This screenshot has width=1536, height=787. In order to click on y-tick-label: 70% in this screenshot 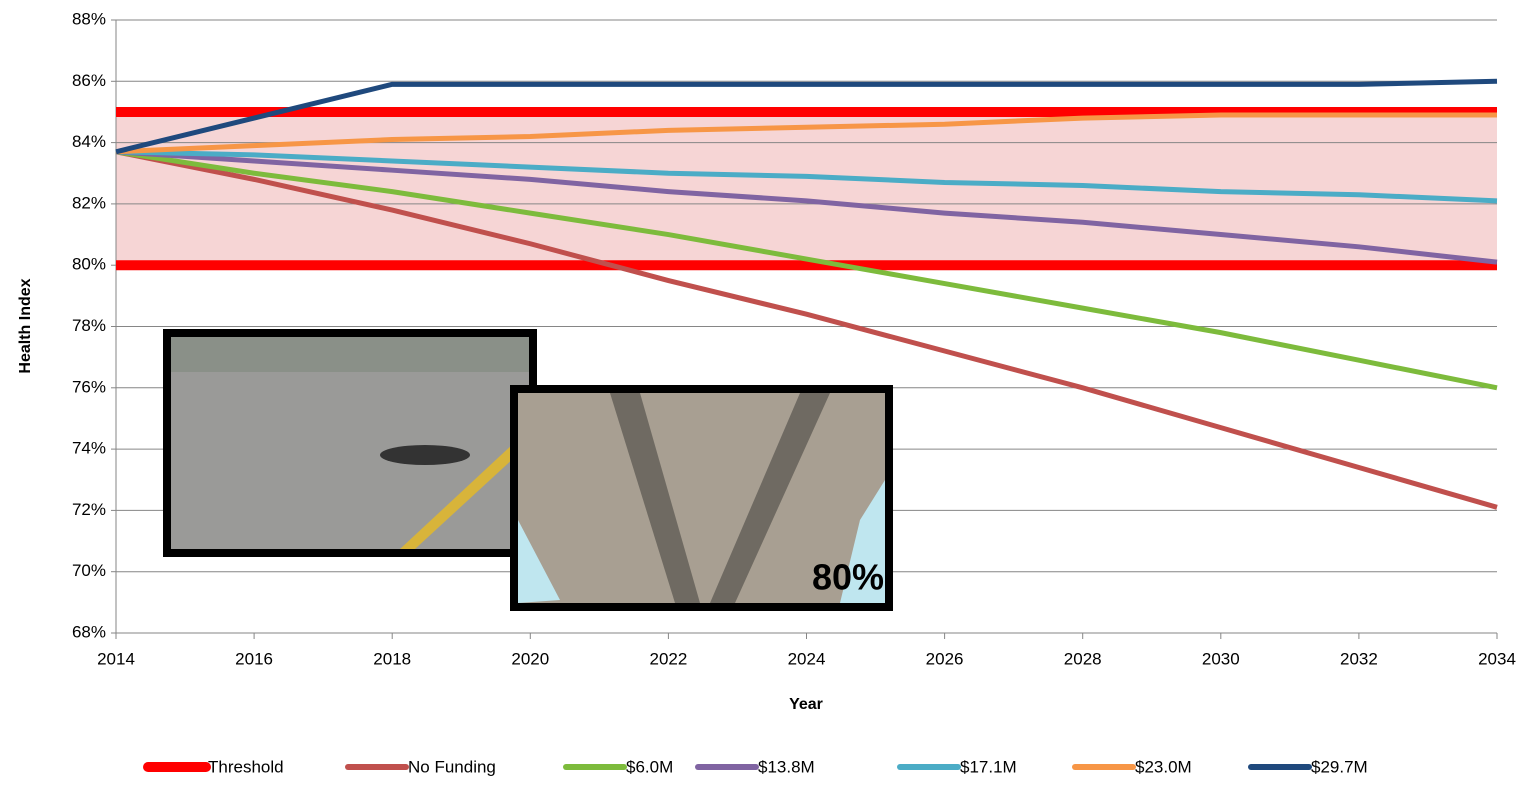, I will do `click(89, 570)`.